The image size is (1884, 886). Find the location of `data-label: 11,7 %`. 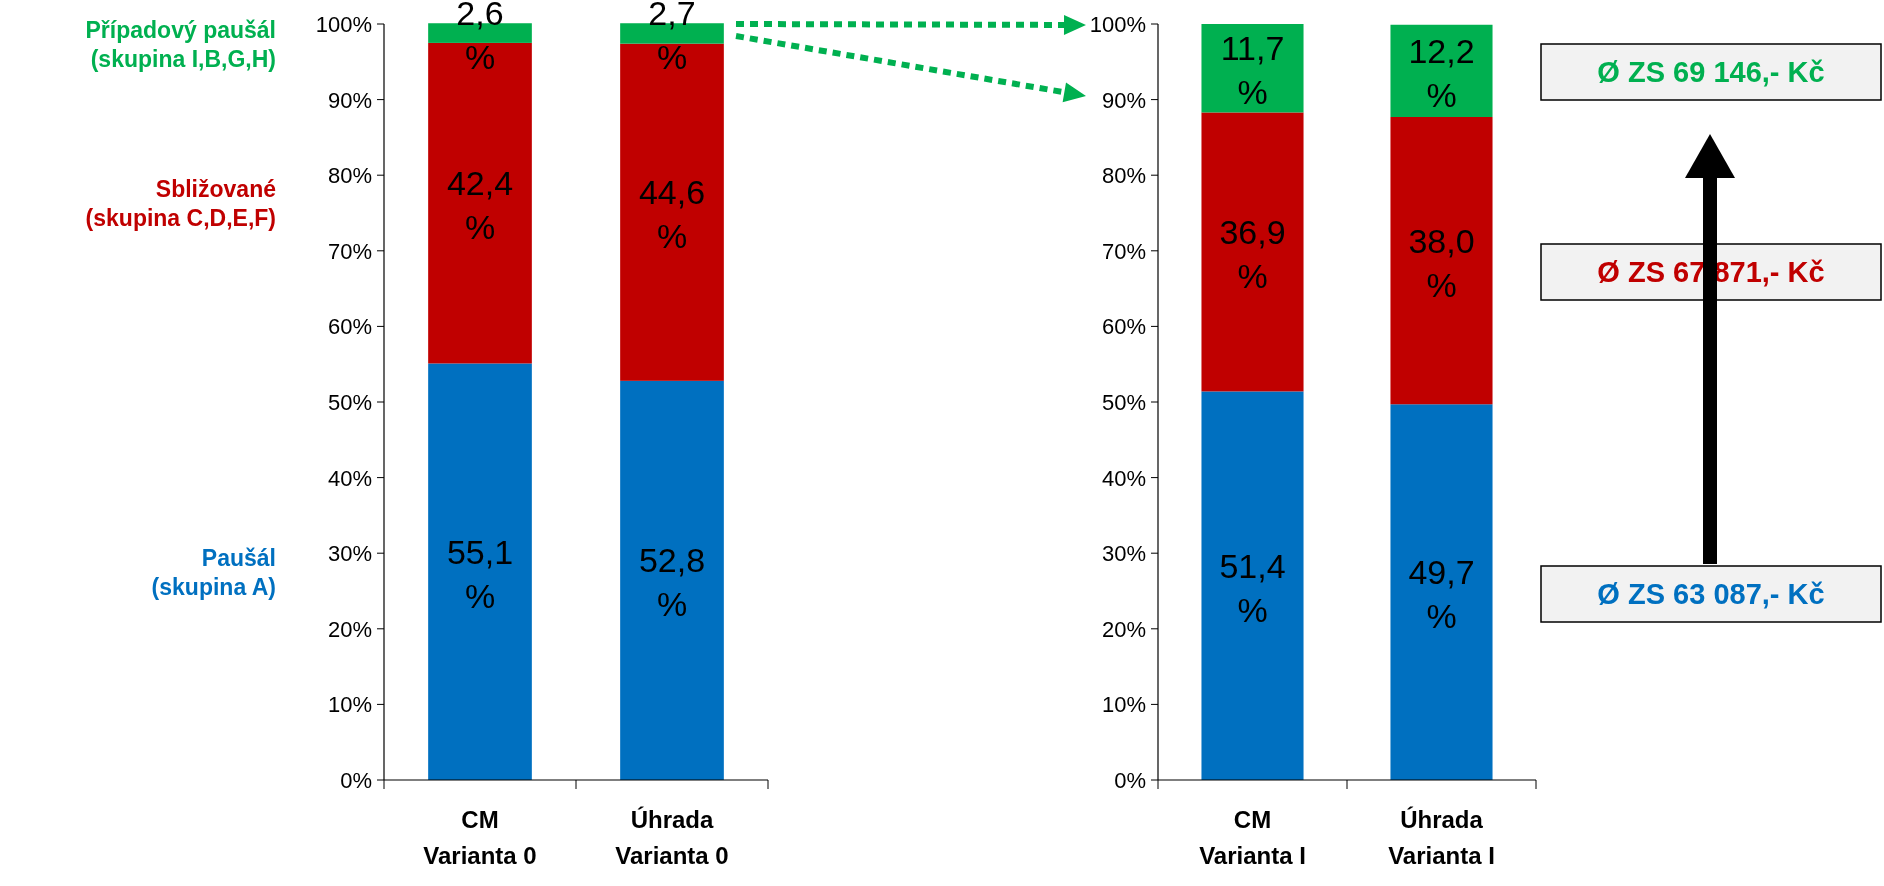

data-label: 11,7 % is located at coordinates (1252, 70).